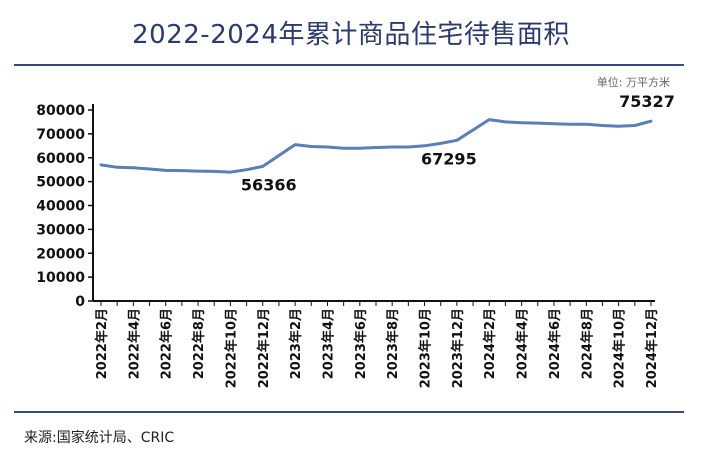 Image resolution: width=702 pixels, height=463 pixels. What do you see at coordinates (60, 135) in the screenshot?
I see `y-tick-label: 70000` at bounding box center [60, 135].